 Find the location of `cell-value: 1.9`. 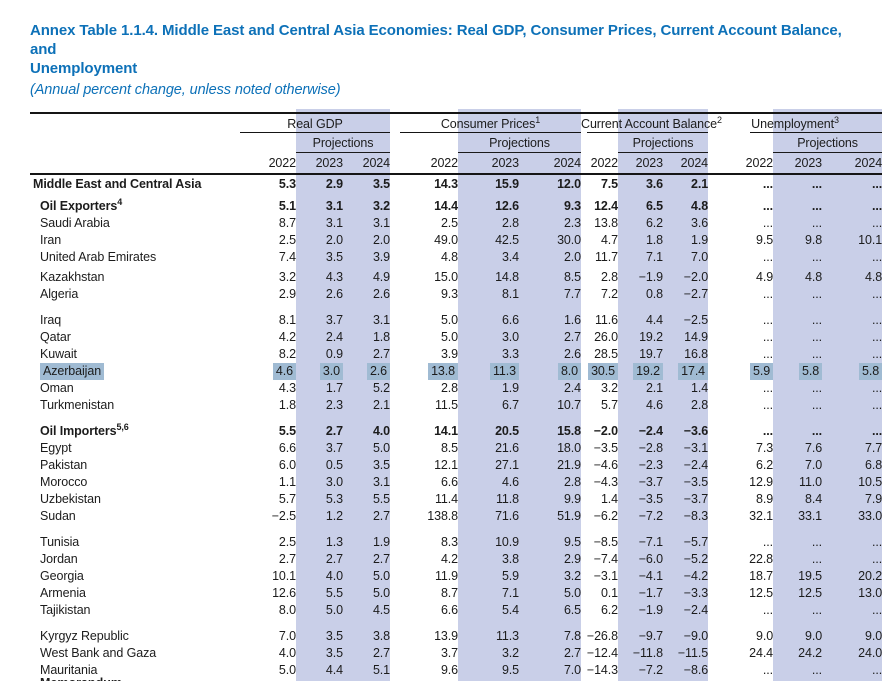

cell-value: 1.9 is located at coordinates (381, 541).